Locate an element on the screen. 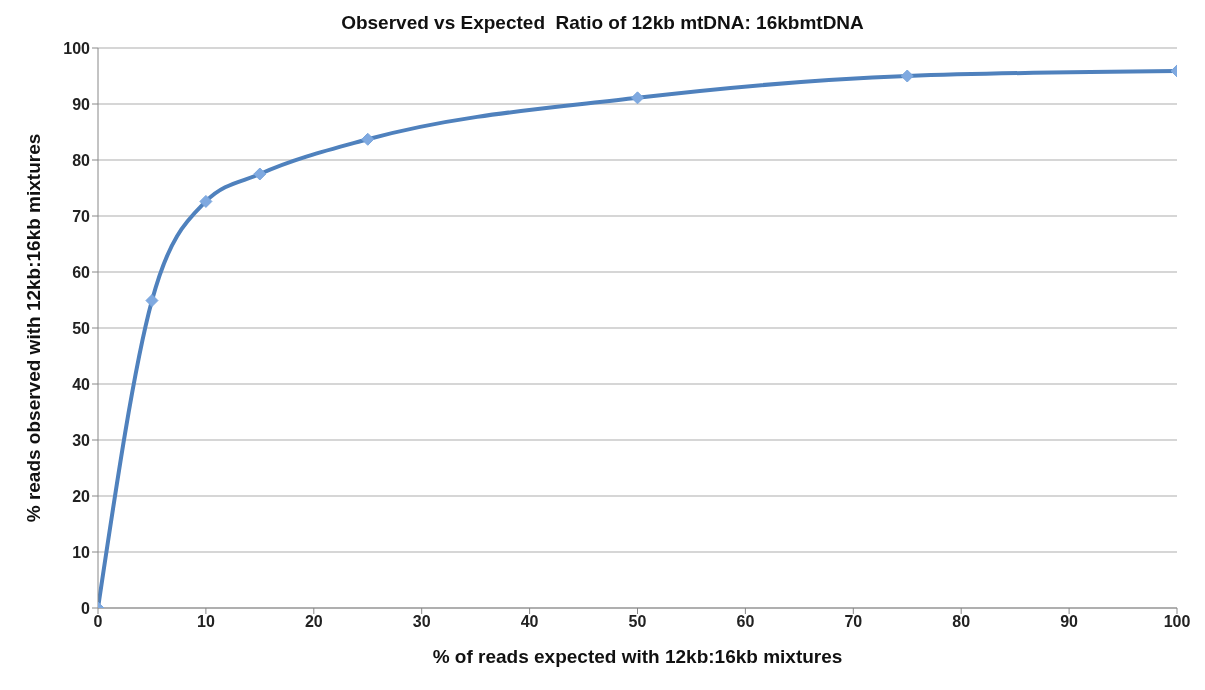  x-tick-label: 100 is located at coordinates (1177, 622).